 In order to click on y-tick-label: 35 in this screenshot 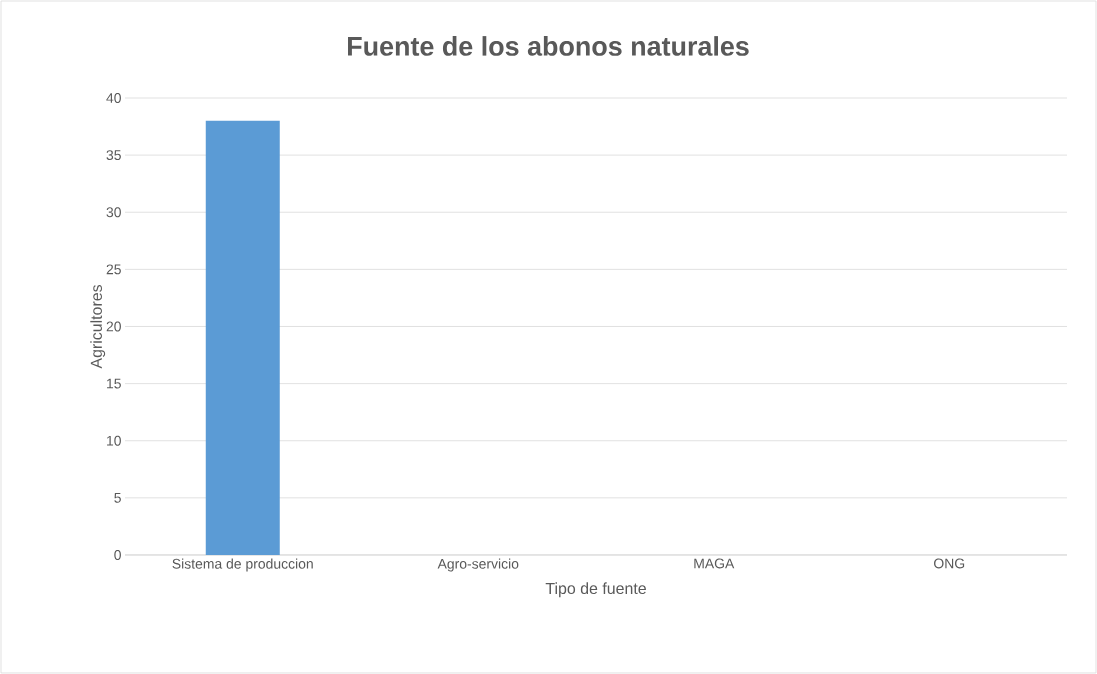, I will do `click(113, 155)`.